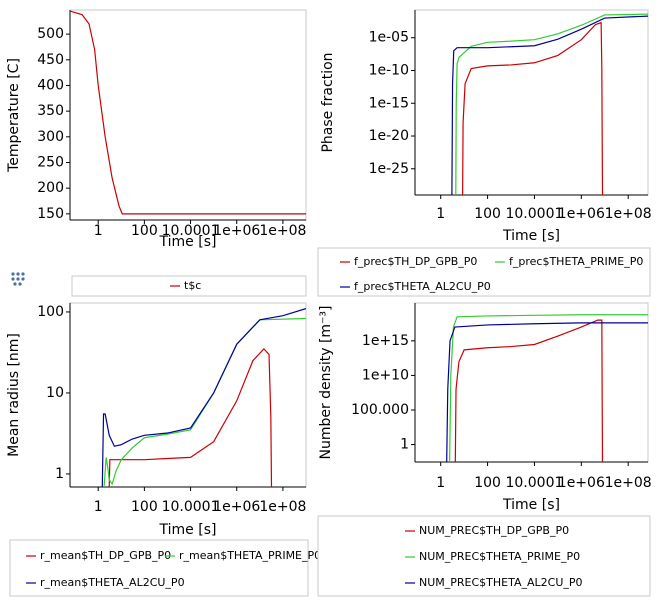  What do you see at coordinates (112, 582) in the screenshot?
I see `legend-label: r_mean$THETA_AL2CU_P0` at bounding box center [112, 582].